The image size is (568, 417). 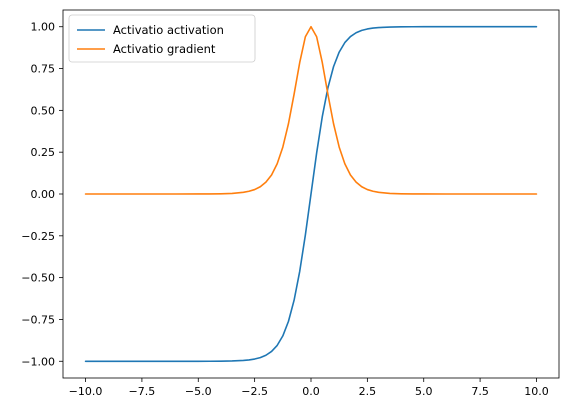 I want to click on x-tick-label: −5.0, so click(x=198, y=391).